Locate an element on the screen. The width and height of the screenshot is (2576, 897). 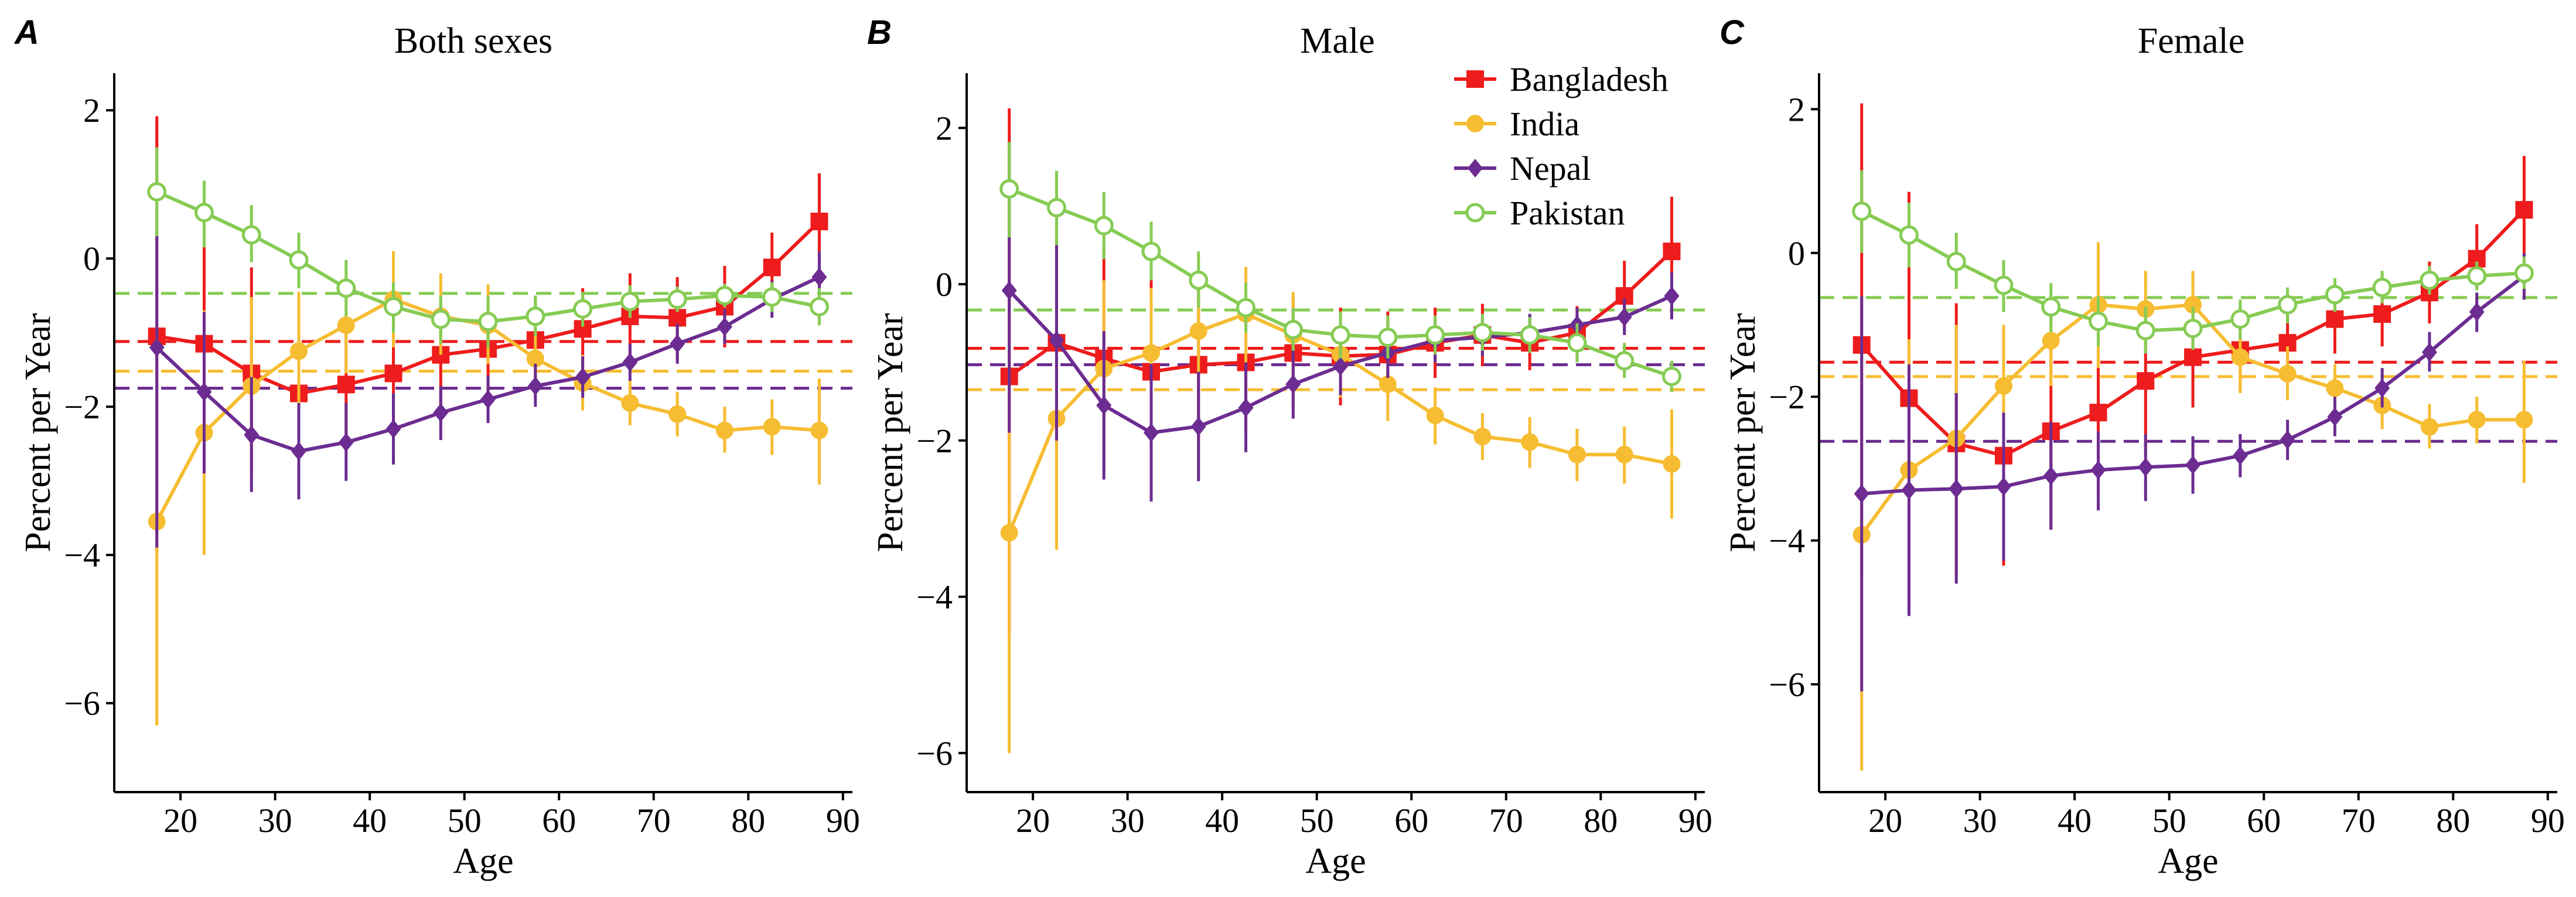
legend-item-pakistan: Pakistan is located at coordinates (1539, 213).